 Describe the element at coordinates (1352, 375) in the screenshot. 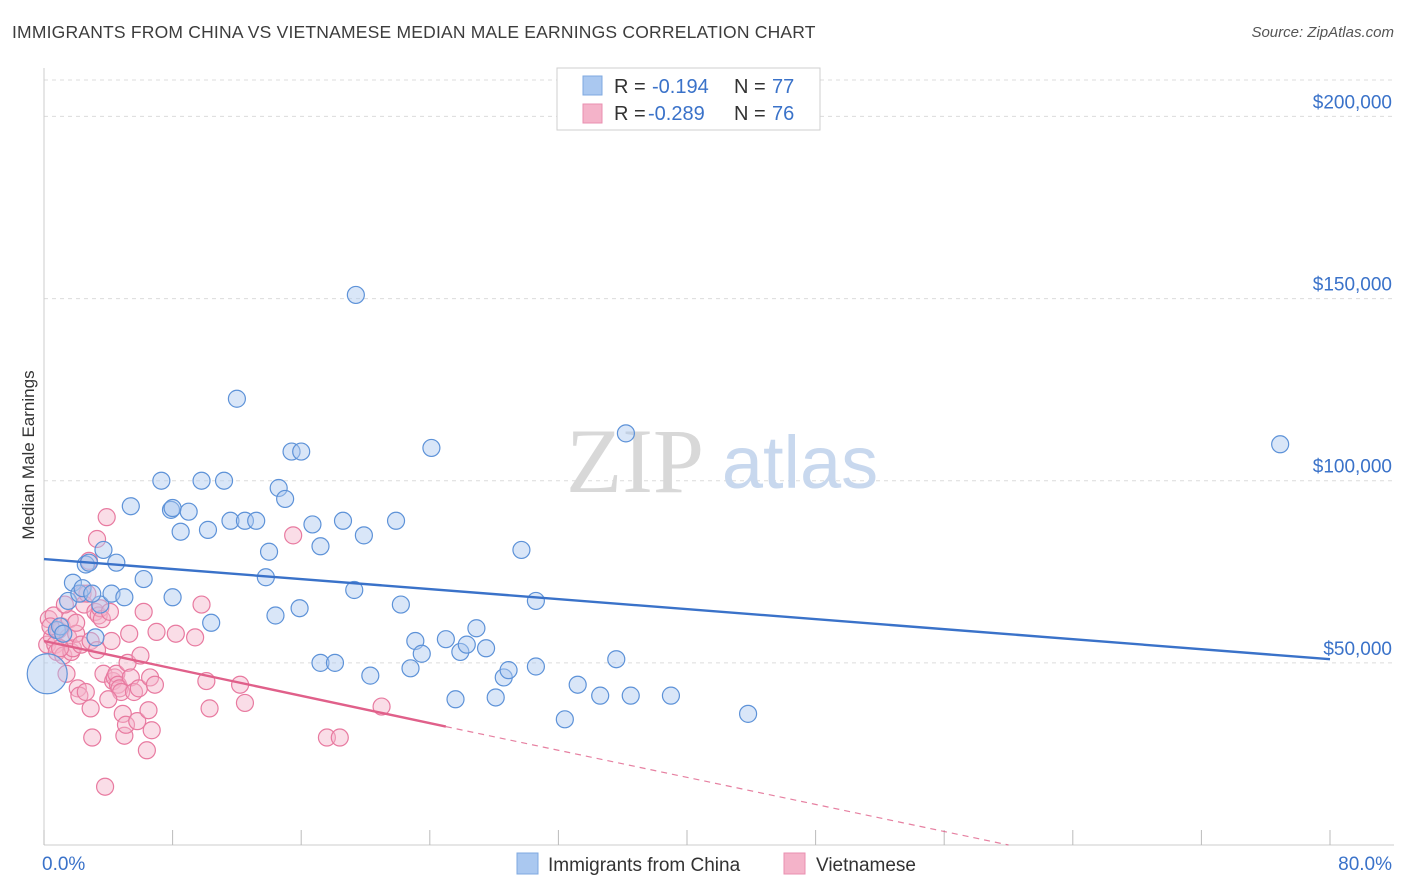

I see `y-tick-labels: $50,000 $100,000 $150,000 $200,000` at that location.